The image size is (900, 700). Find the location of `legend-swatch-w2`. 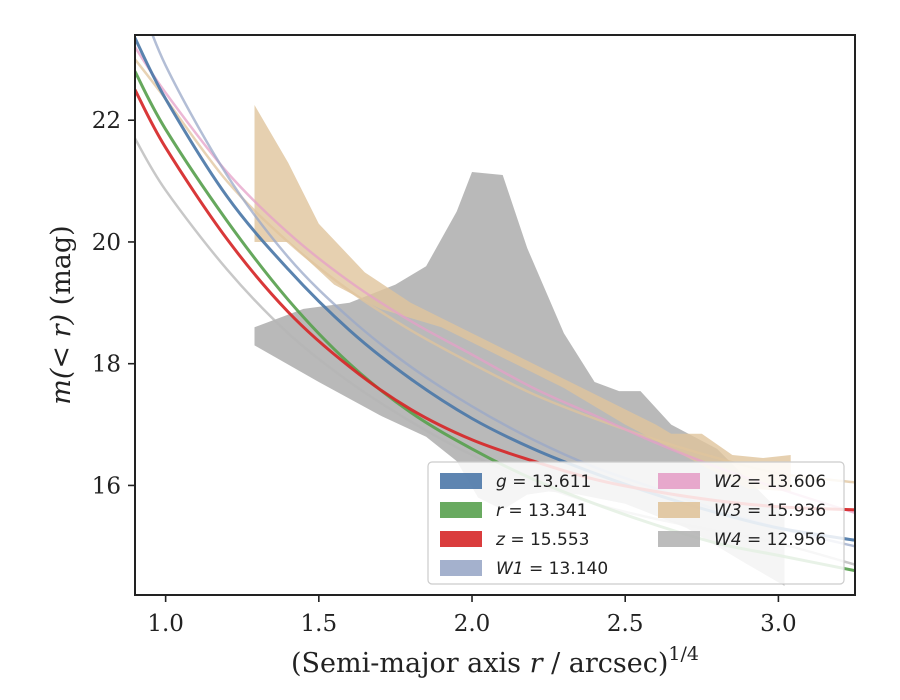

legend-swatch-w2 is located at coordinates (679, 481).